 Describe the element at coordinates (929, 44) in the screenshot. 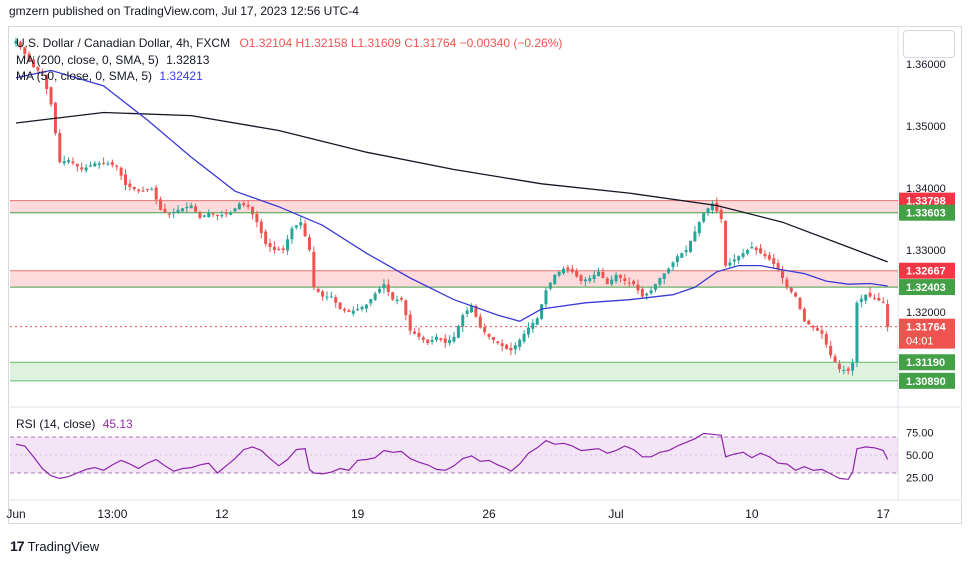

I see `scale-settings-button` at that location.